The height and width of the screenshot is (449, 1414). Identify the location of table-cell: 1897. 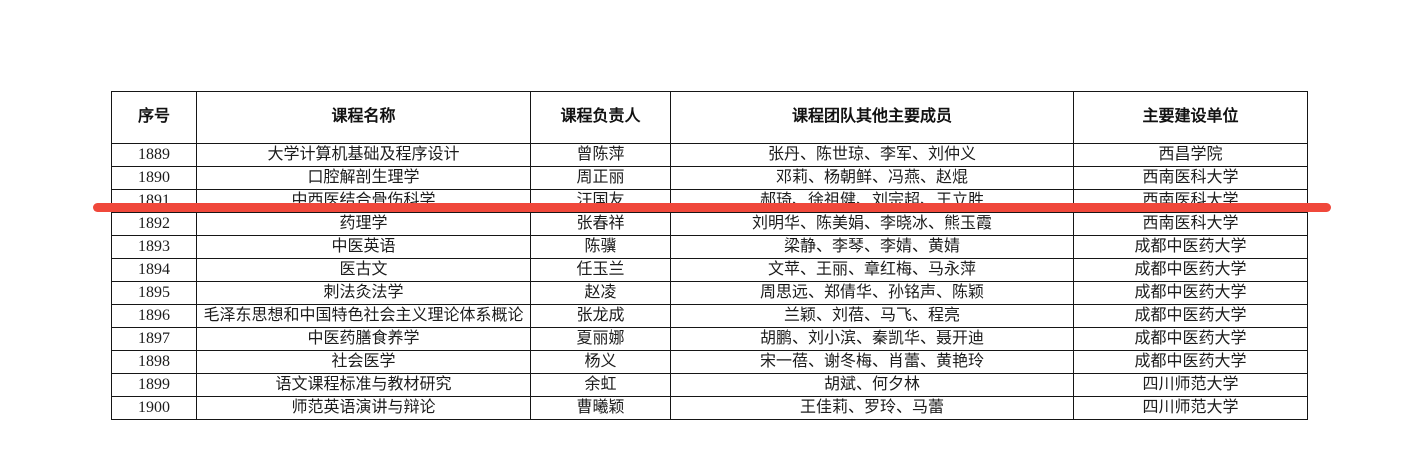
(154, 339).